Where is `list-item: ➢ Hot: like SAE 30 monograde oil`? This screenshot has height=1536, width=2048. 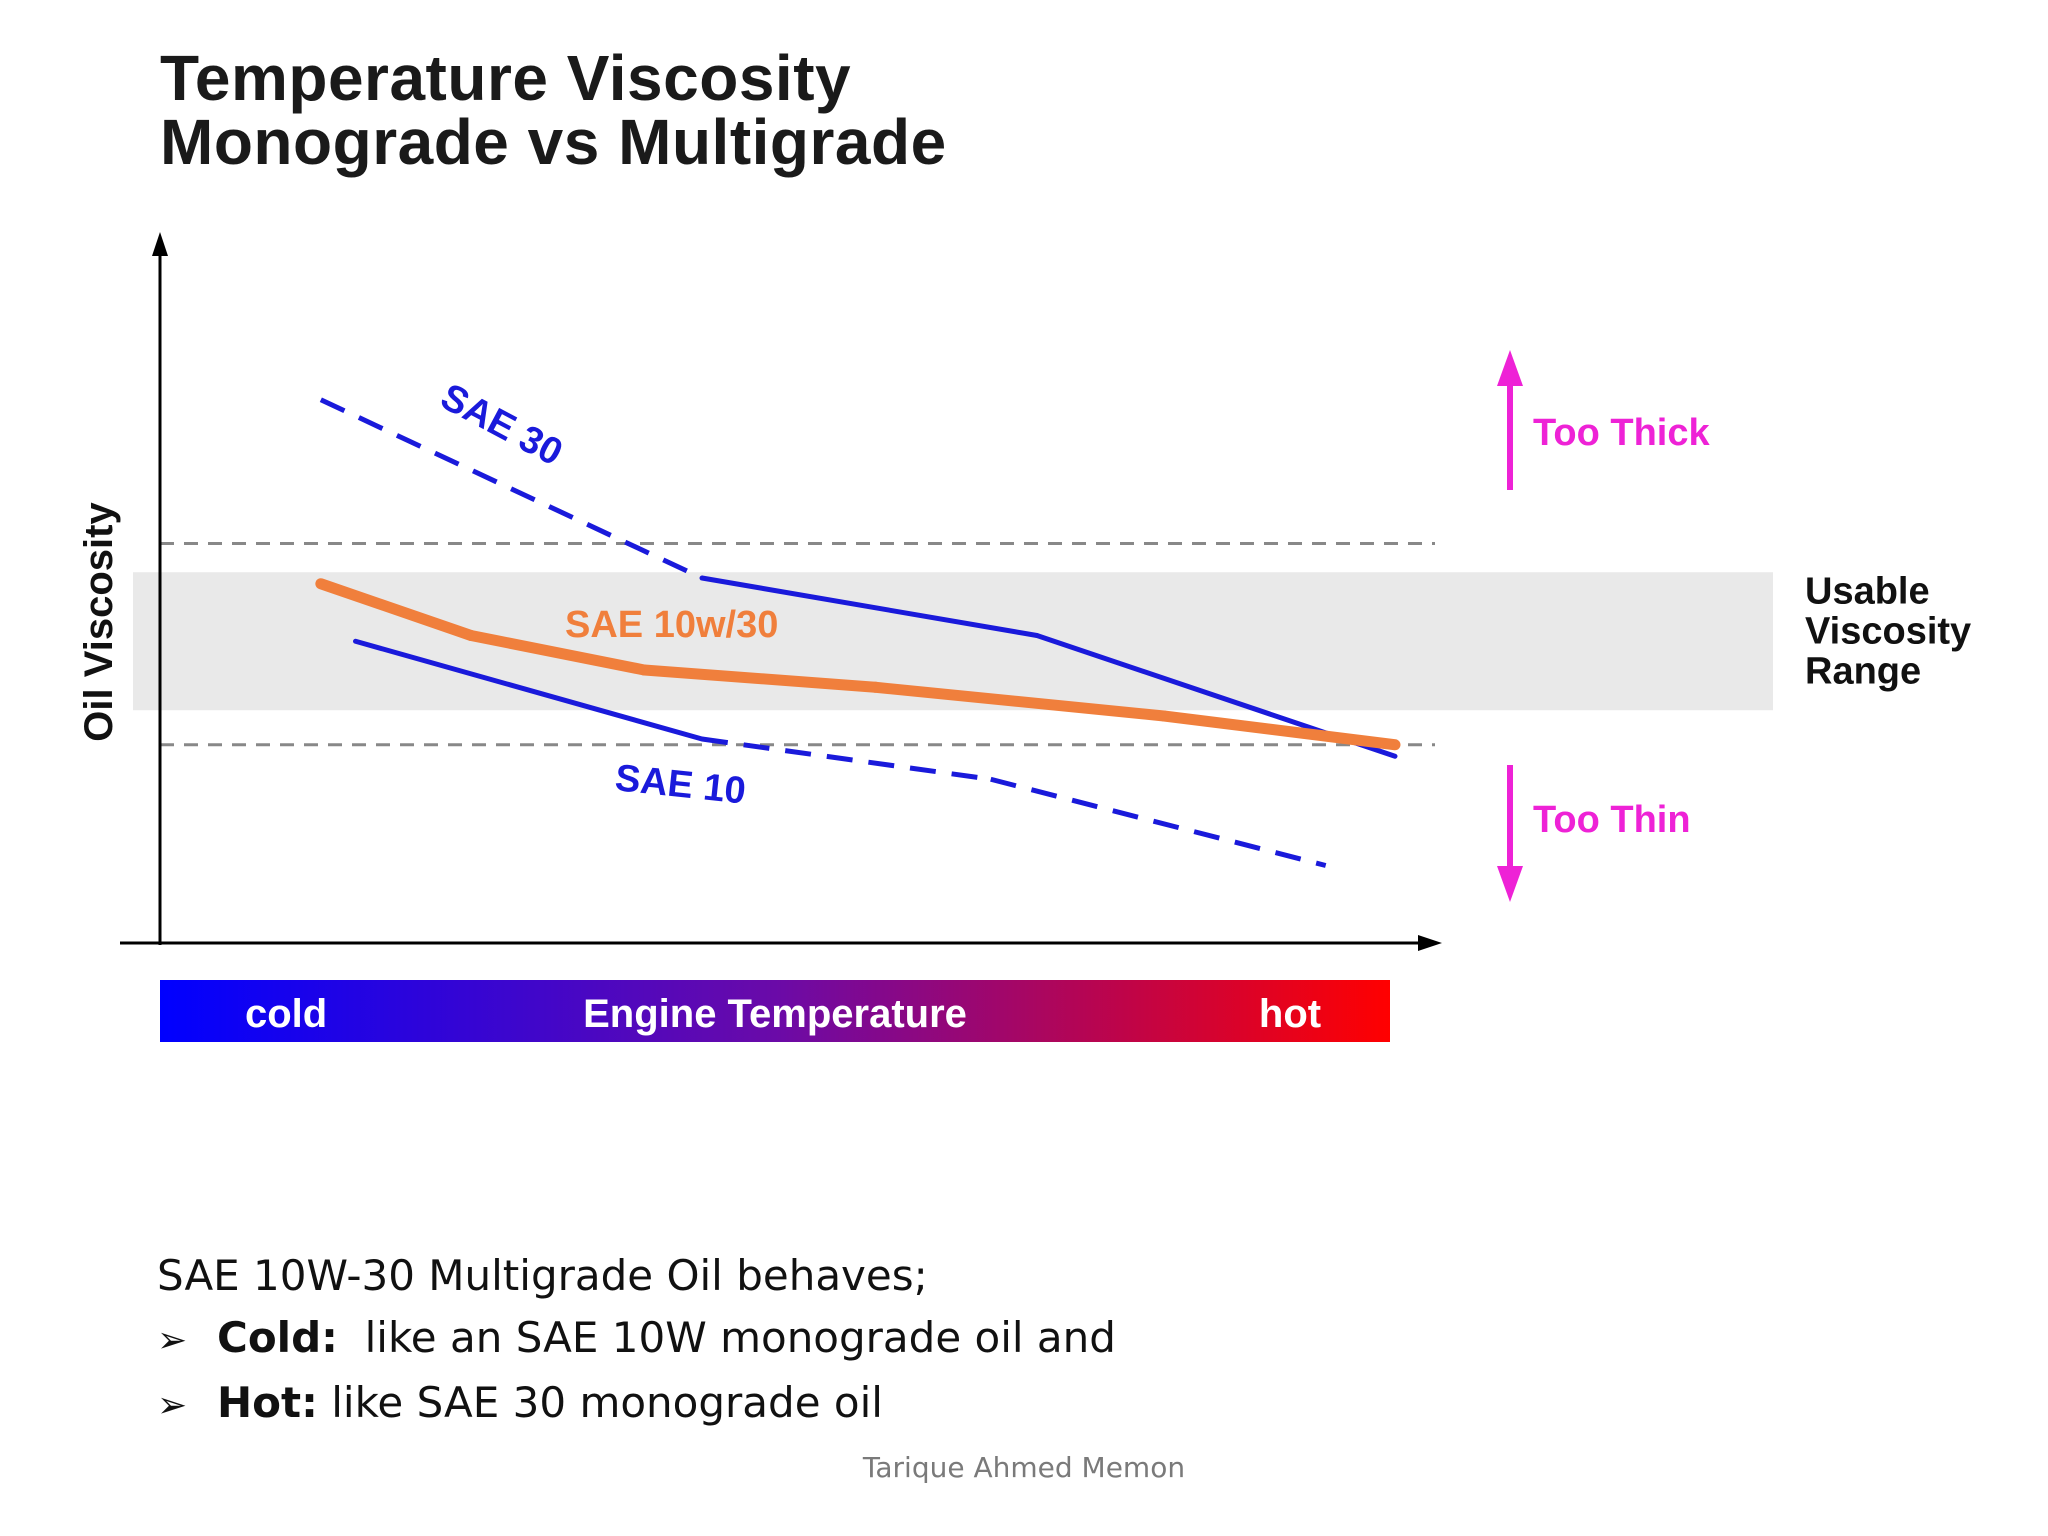
list-item: ➢ Hot: like SAE 30 monograde oil is located at coordinates (636, 1404).